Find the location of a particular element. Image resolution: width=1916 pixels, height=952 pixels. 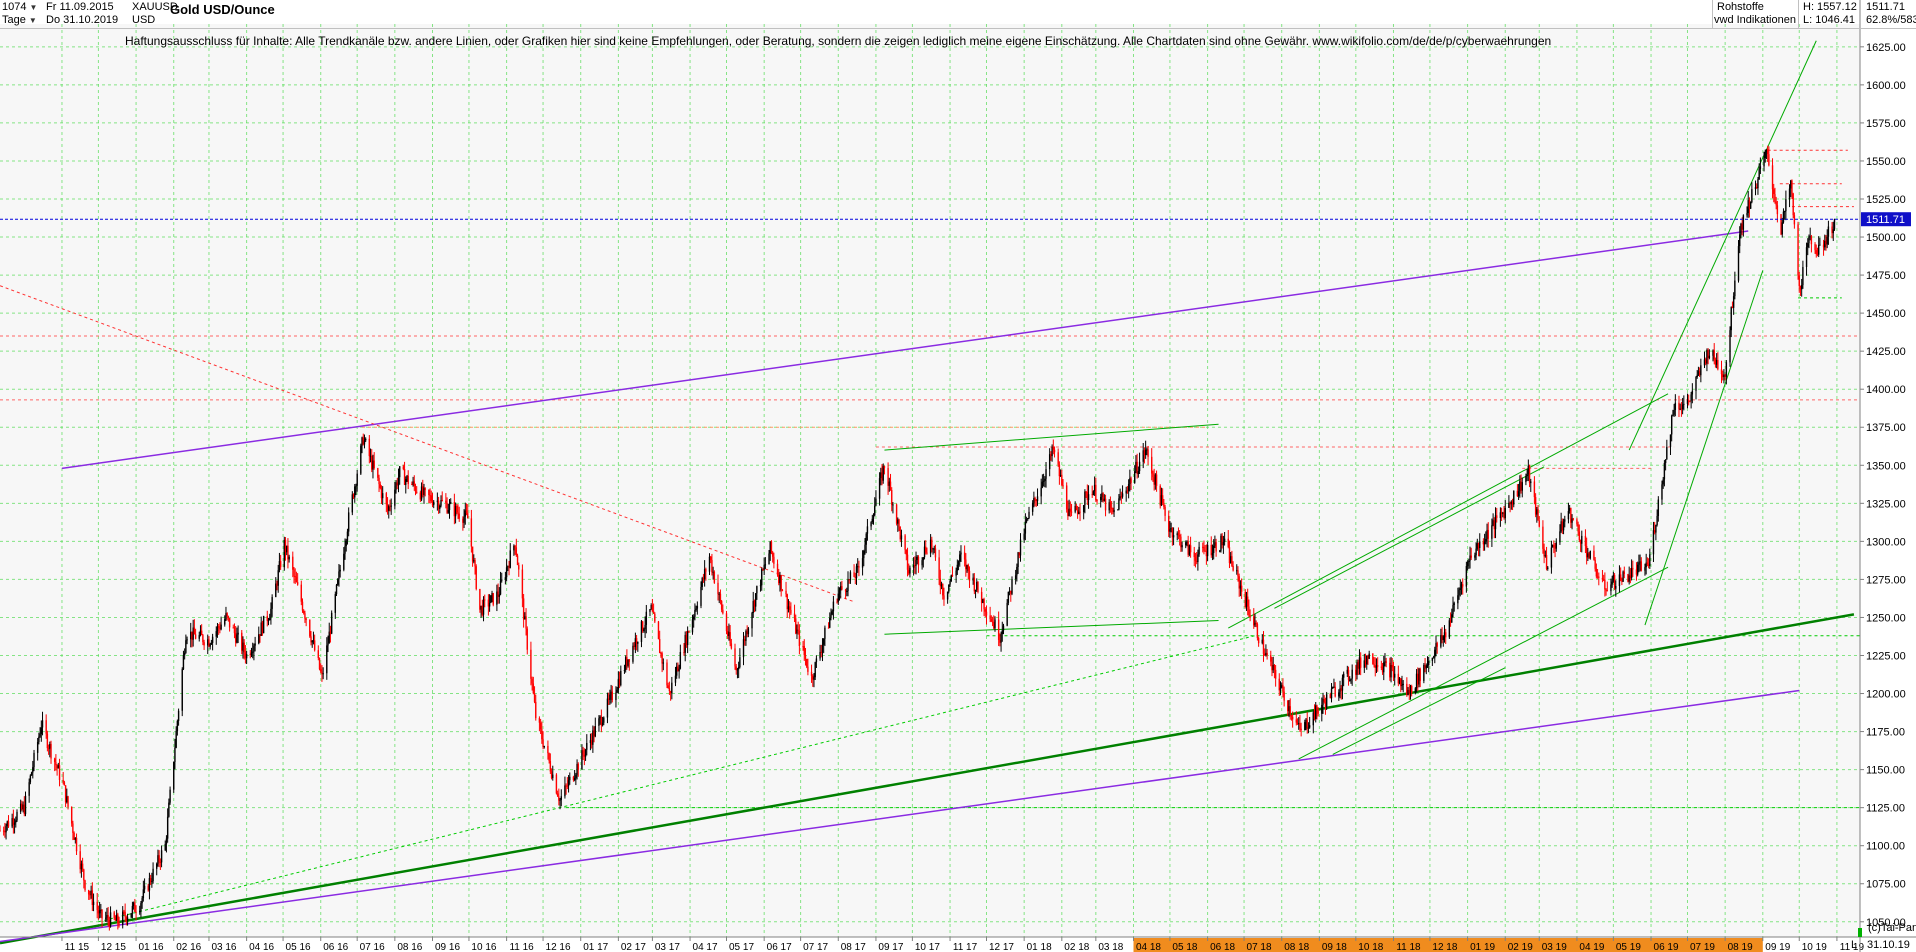

bar-count-selector: 1074 ▼ is located at coordinates (19, 7).